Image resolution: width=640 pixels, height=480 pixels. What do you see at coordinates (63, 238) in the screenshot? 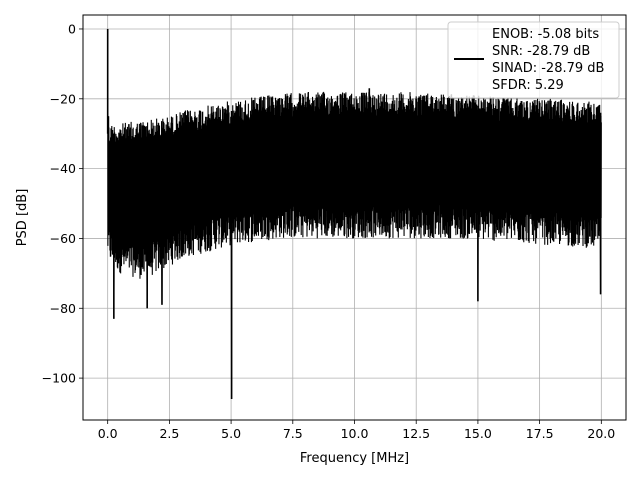
I see `y-tick-label: −60` at bounding box center [63, 238].